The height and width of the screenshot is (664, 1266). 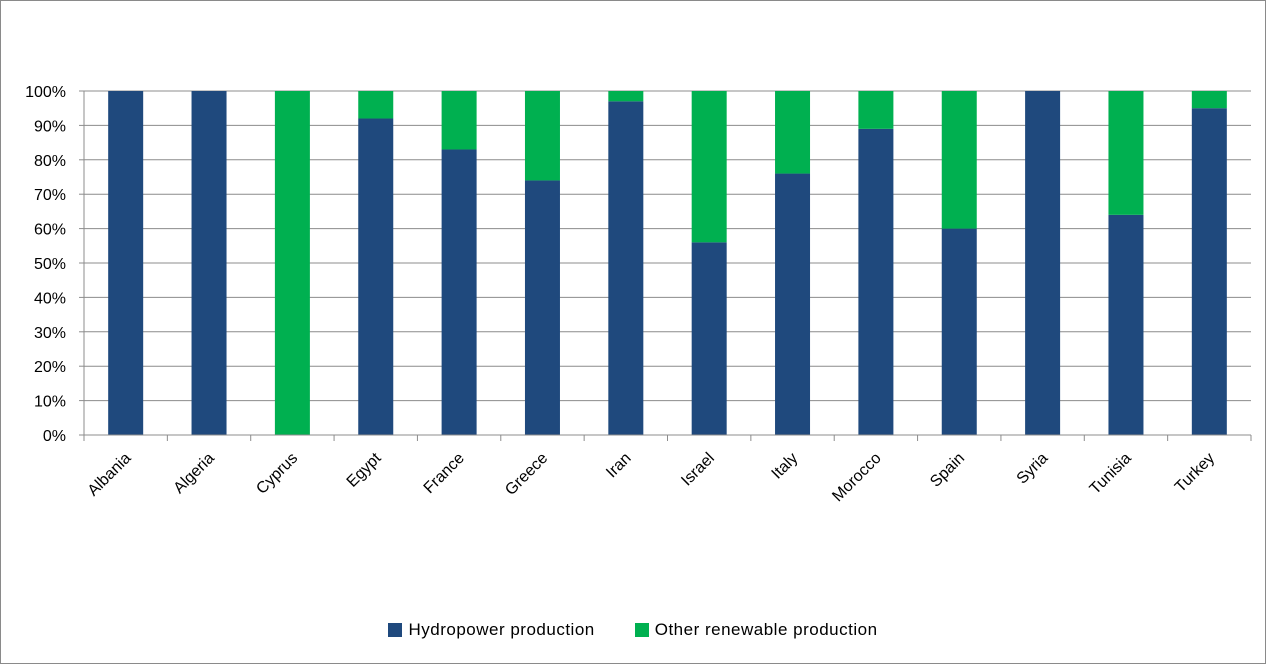 What do you see at coordinates (50, 230) in the screenshot?
I see `y-tick-label-60pct: 60%` at bounding box center [50, 230].